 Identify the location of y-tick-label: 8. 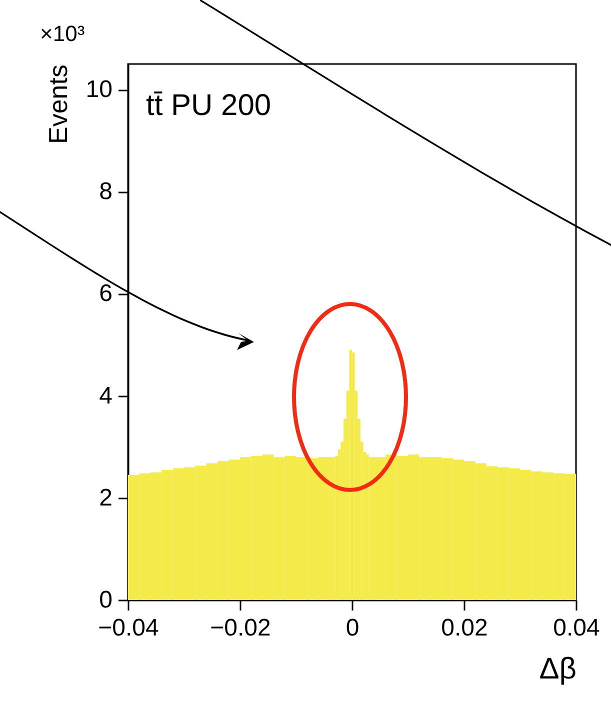
(105, 192).